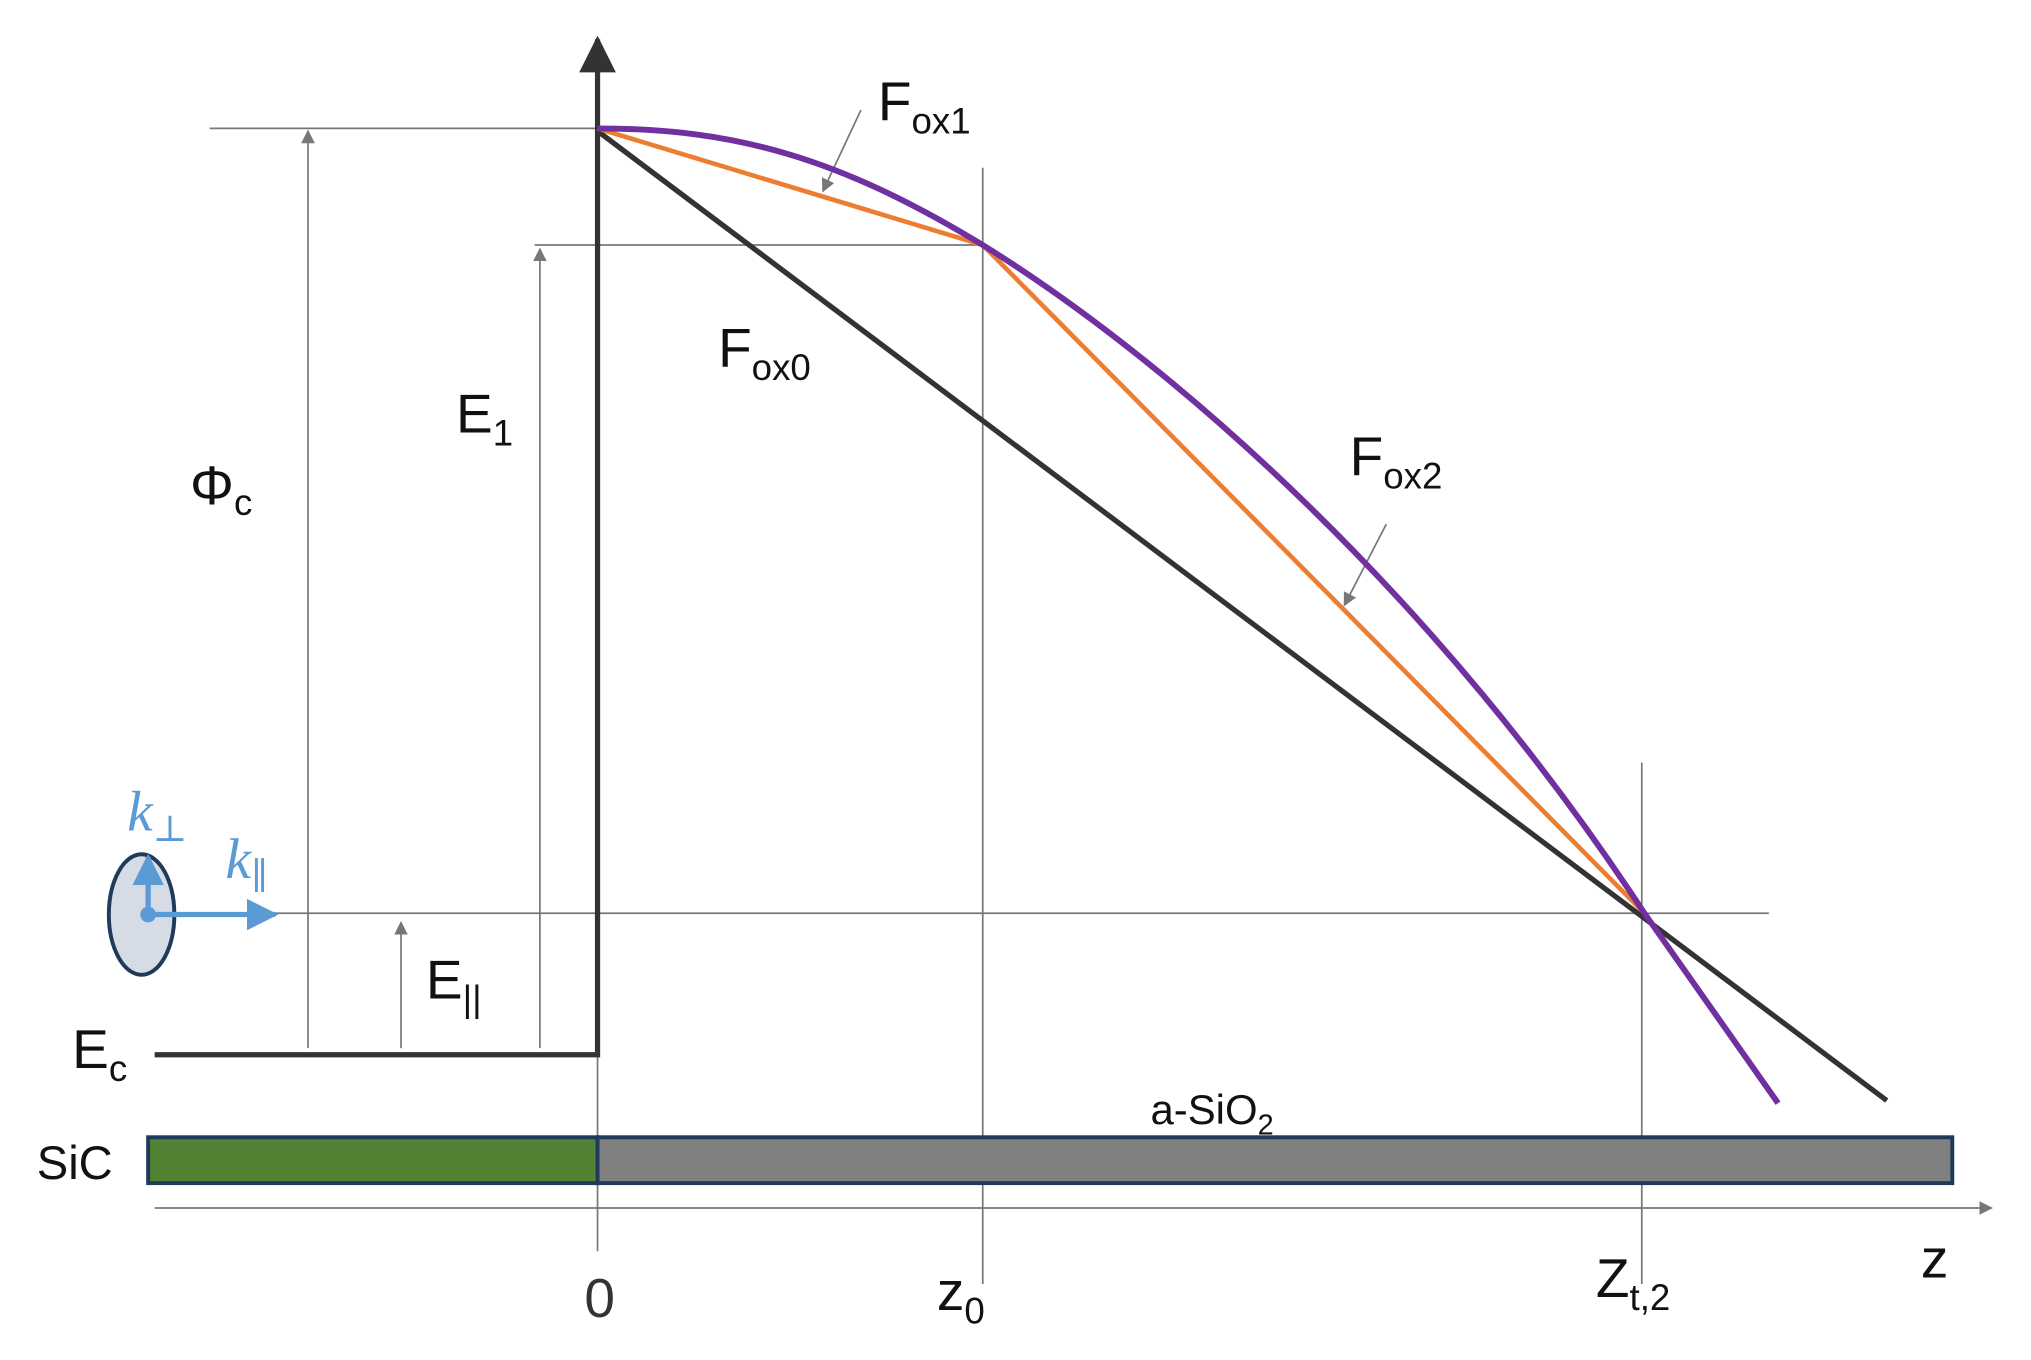  I want to click on label-sub: ox1, so click(941, 121).